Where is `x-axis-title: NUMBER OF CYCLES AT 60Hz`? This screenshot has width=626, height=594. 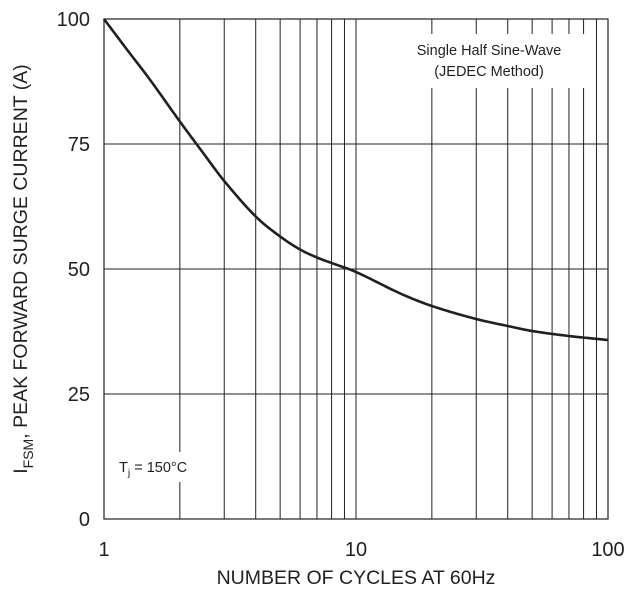 x-axis-title: NUMBER OF CYCLES AT 60Hz is located at coordinates (356, 578).